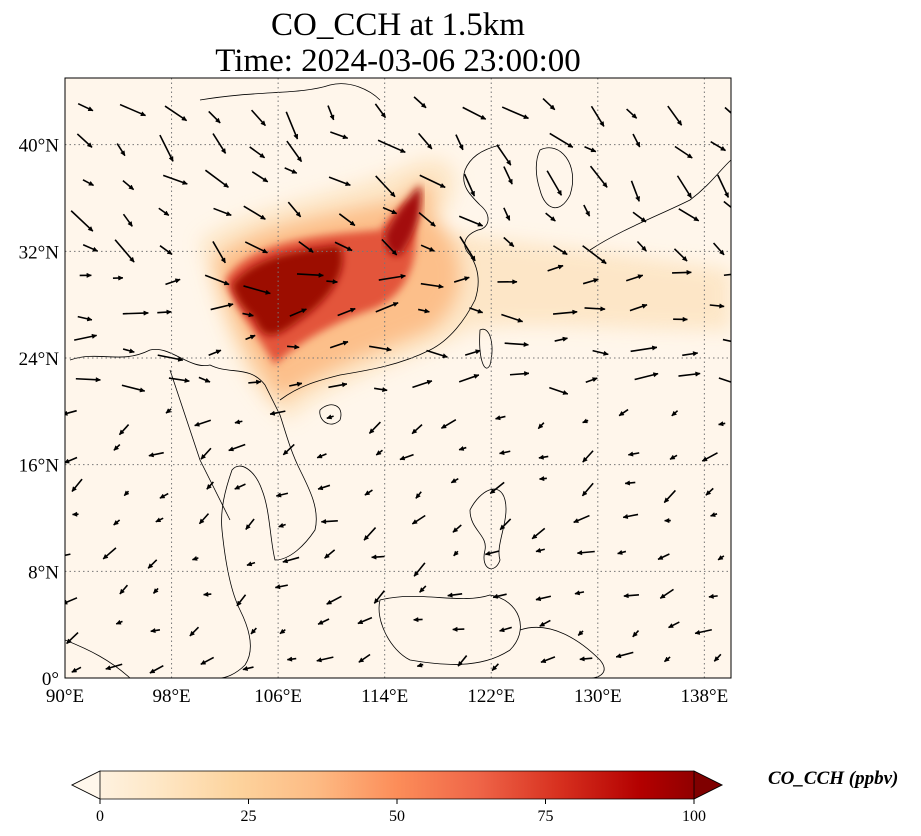 Image resolution: width=921 pixels, height=836 pixels. What do you see at coordinates (86, 785) in the screenshot?
I see `colorbar-min-extend` at bounding box center [86, 785].